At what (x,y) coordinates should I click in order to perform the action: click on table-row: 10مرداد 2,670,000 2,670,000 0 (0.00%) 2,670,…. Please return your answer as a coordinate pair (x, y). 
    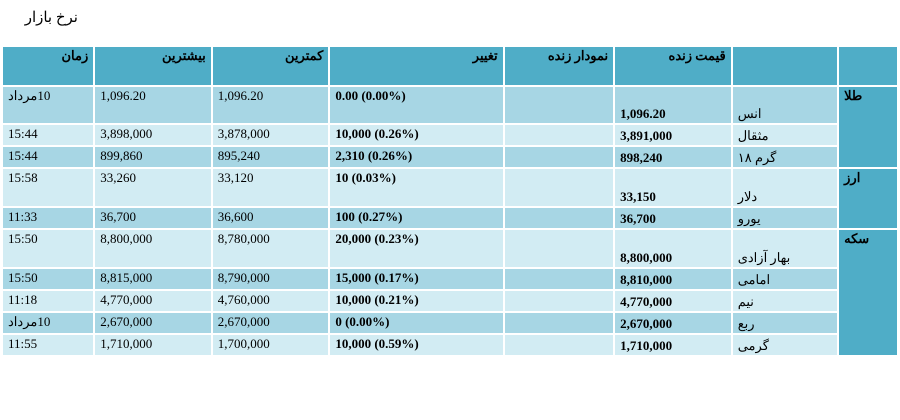
    Looking at the image, I should click on (450, 323).